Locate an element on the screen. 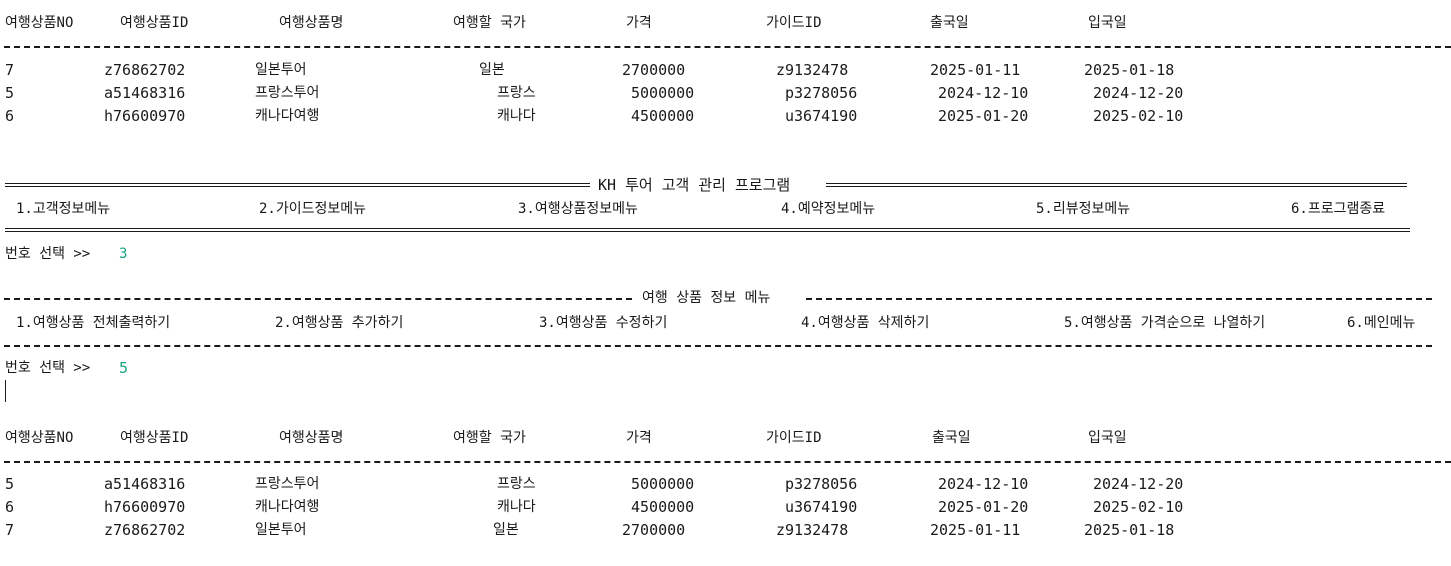  prompt-input-value: 5 is located at coordinates (124, 368).